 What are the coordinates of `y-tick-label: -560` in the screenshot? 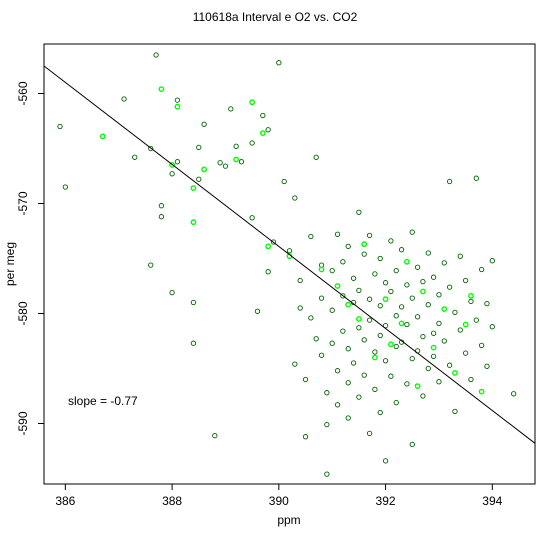 It's located at (23, 93).